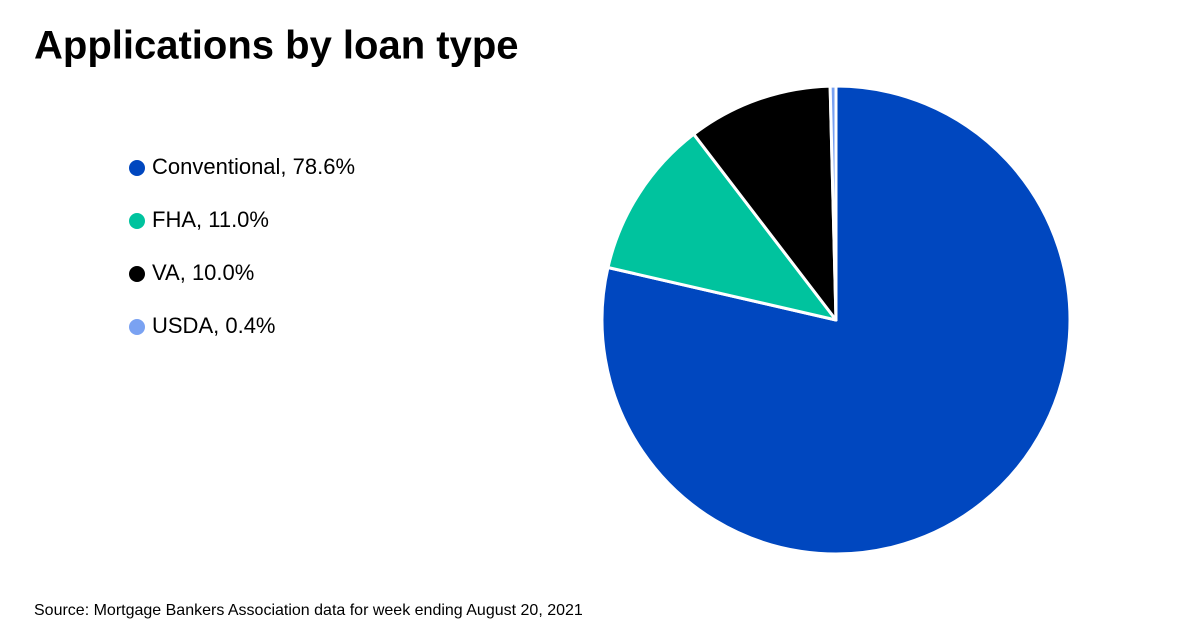  I want to click on chart-title: Applications by loan type, so click(276, 46).